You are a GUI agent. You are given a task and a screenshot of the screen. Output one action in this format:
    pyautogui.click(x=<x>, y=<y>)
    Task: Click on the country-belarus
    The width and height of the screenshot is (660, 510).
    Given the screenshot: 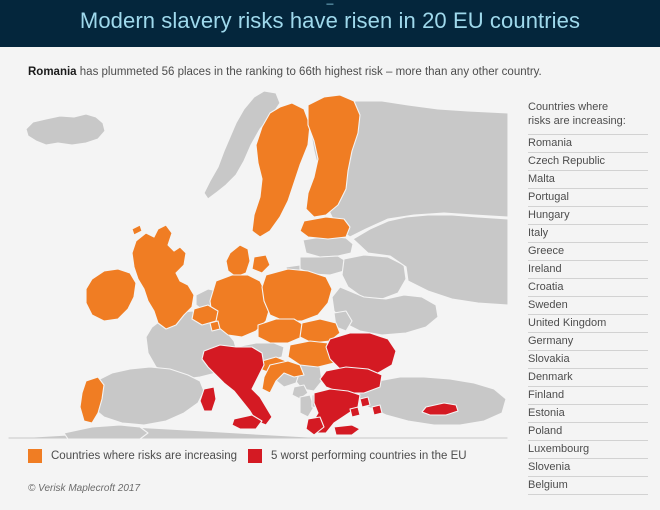 What is the action you would take?
    pyautogui.click(x=374, y=277)
    